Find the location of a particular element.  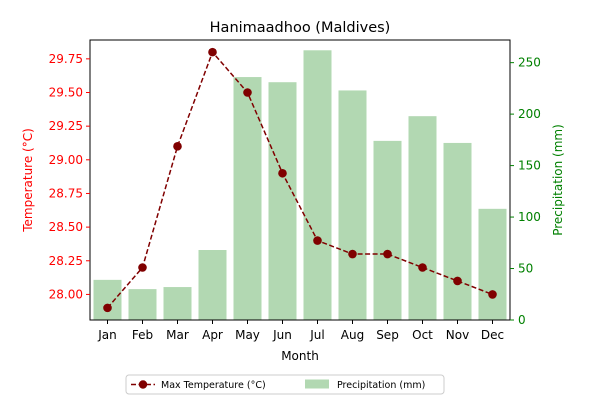

temperature-point-jan is located at coordinates (107, 308).